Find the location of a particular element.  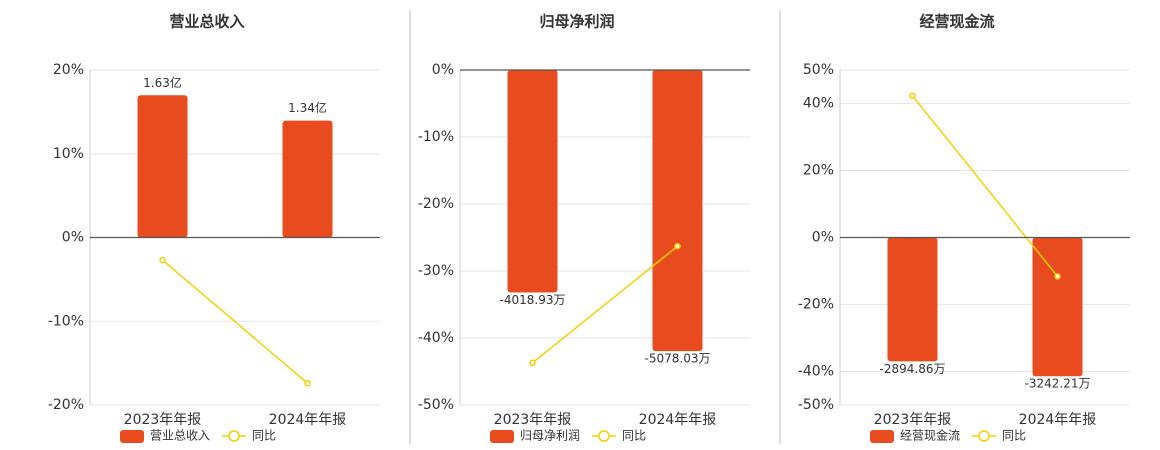

value-label: 1.63亿 is located at coordinates (162, 82).